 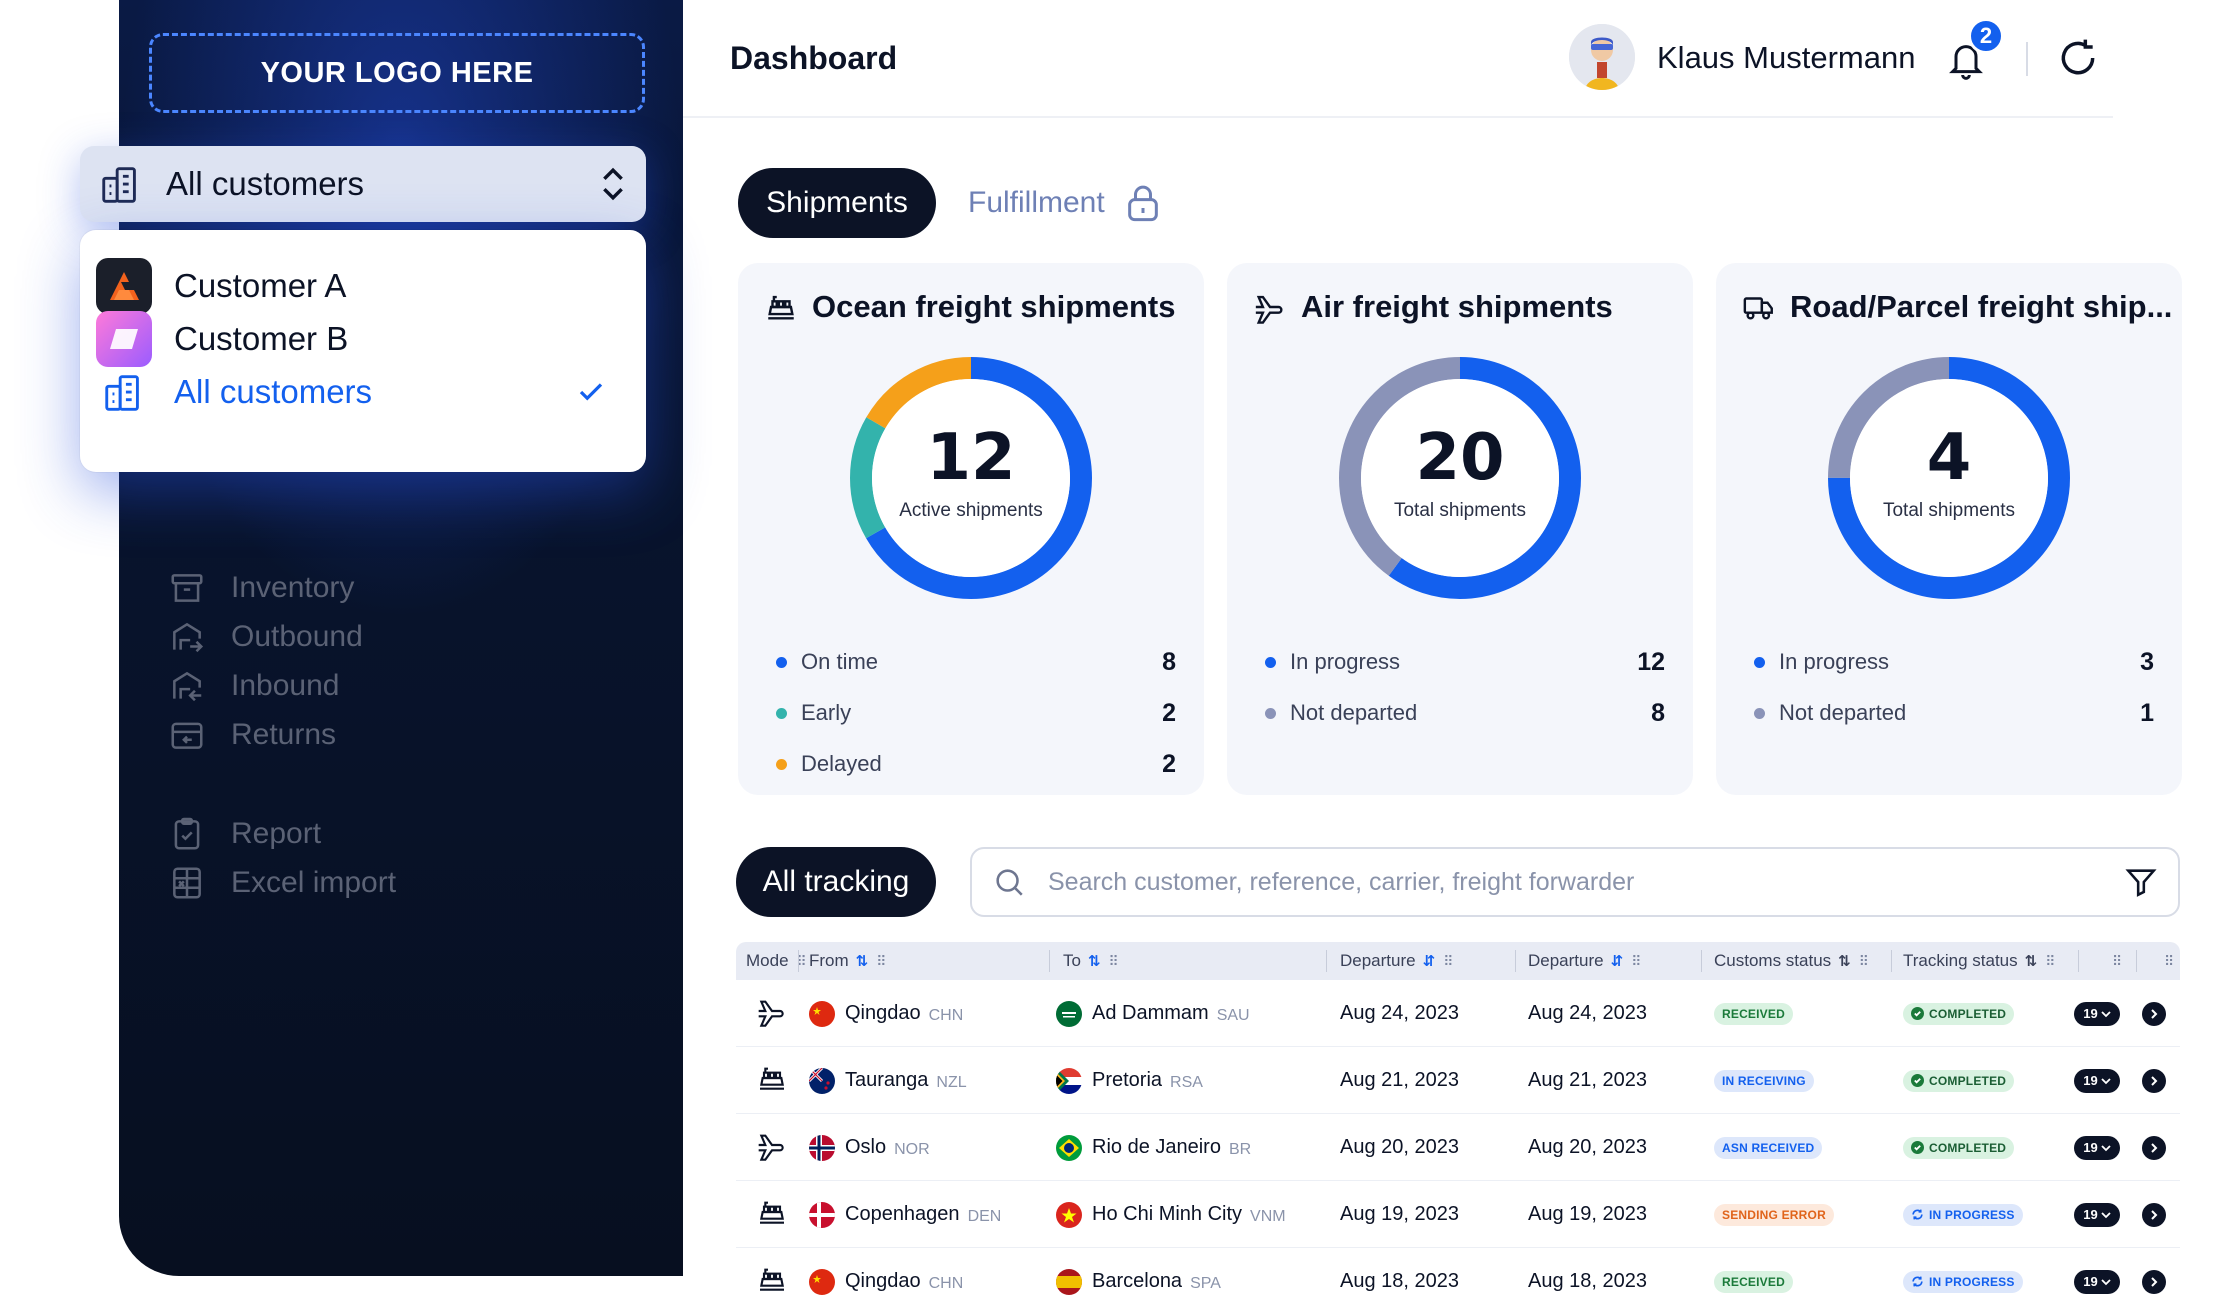 I want to click on column-header-departure-2: Departure ⇵ ⠿, so click(x=1584, y=960).